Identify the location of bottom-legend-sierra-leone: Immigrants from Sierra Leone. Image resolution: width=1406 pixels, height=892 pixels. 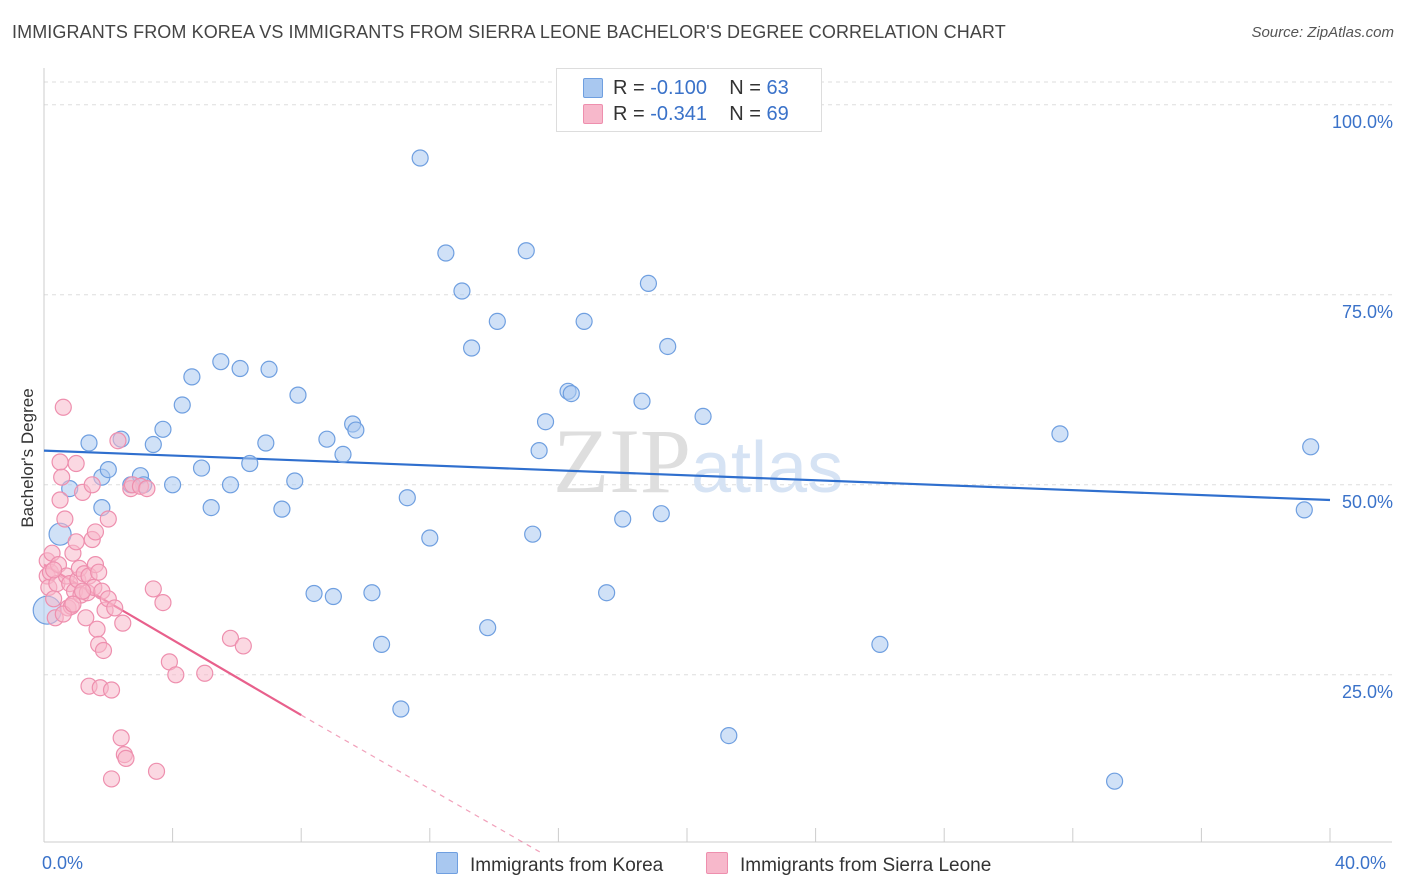
(848, 864).